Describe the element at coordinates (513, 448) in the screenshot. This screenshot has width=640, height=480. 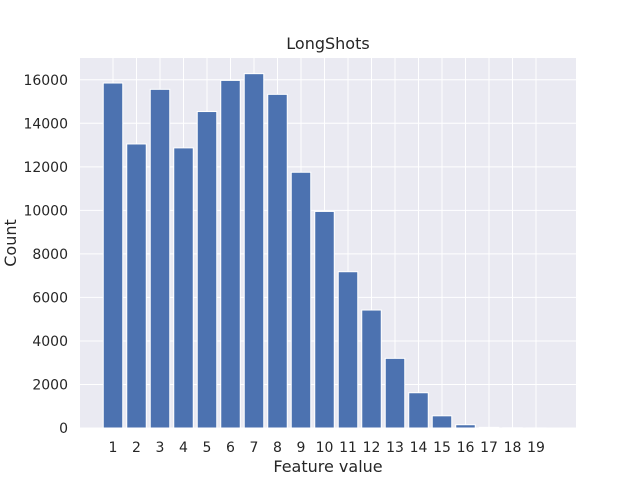
I see `x-tick-label: 18` at that location.